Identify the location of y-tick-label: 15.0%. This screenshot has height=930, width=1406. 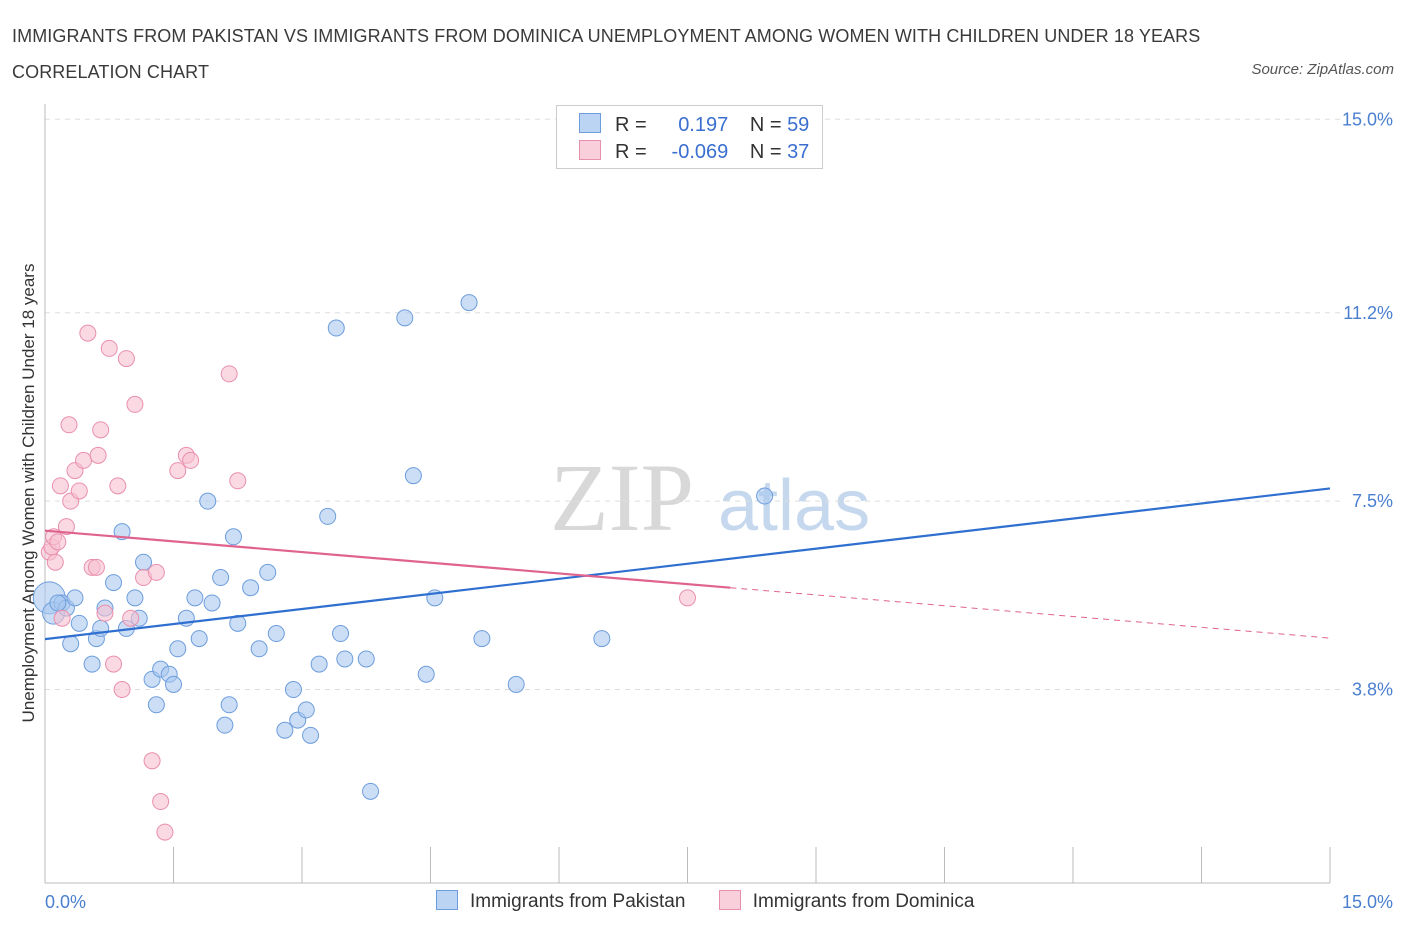
(1367, 119).